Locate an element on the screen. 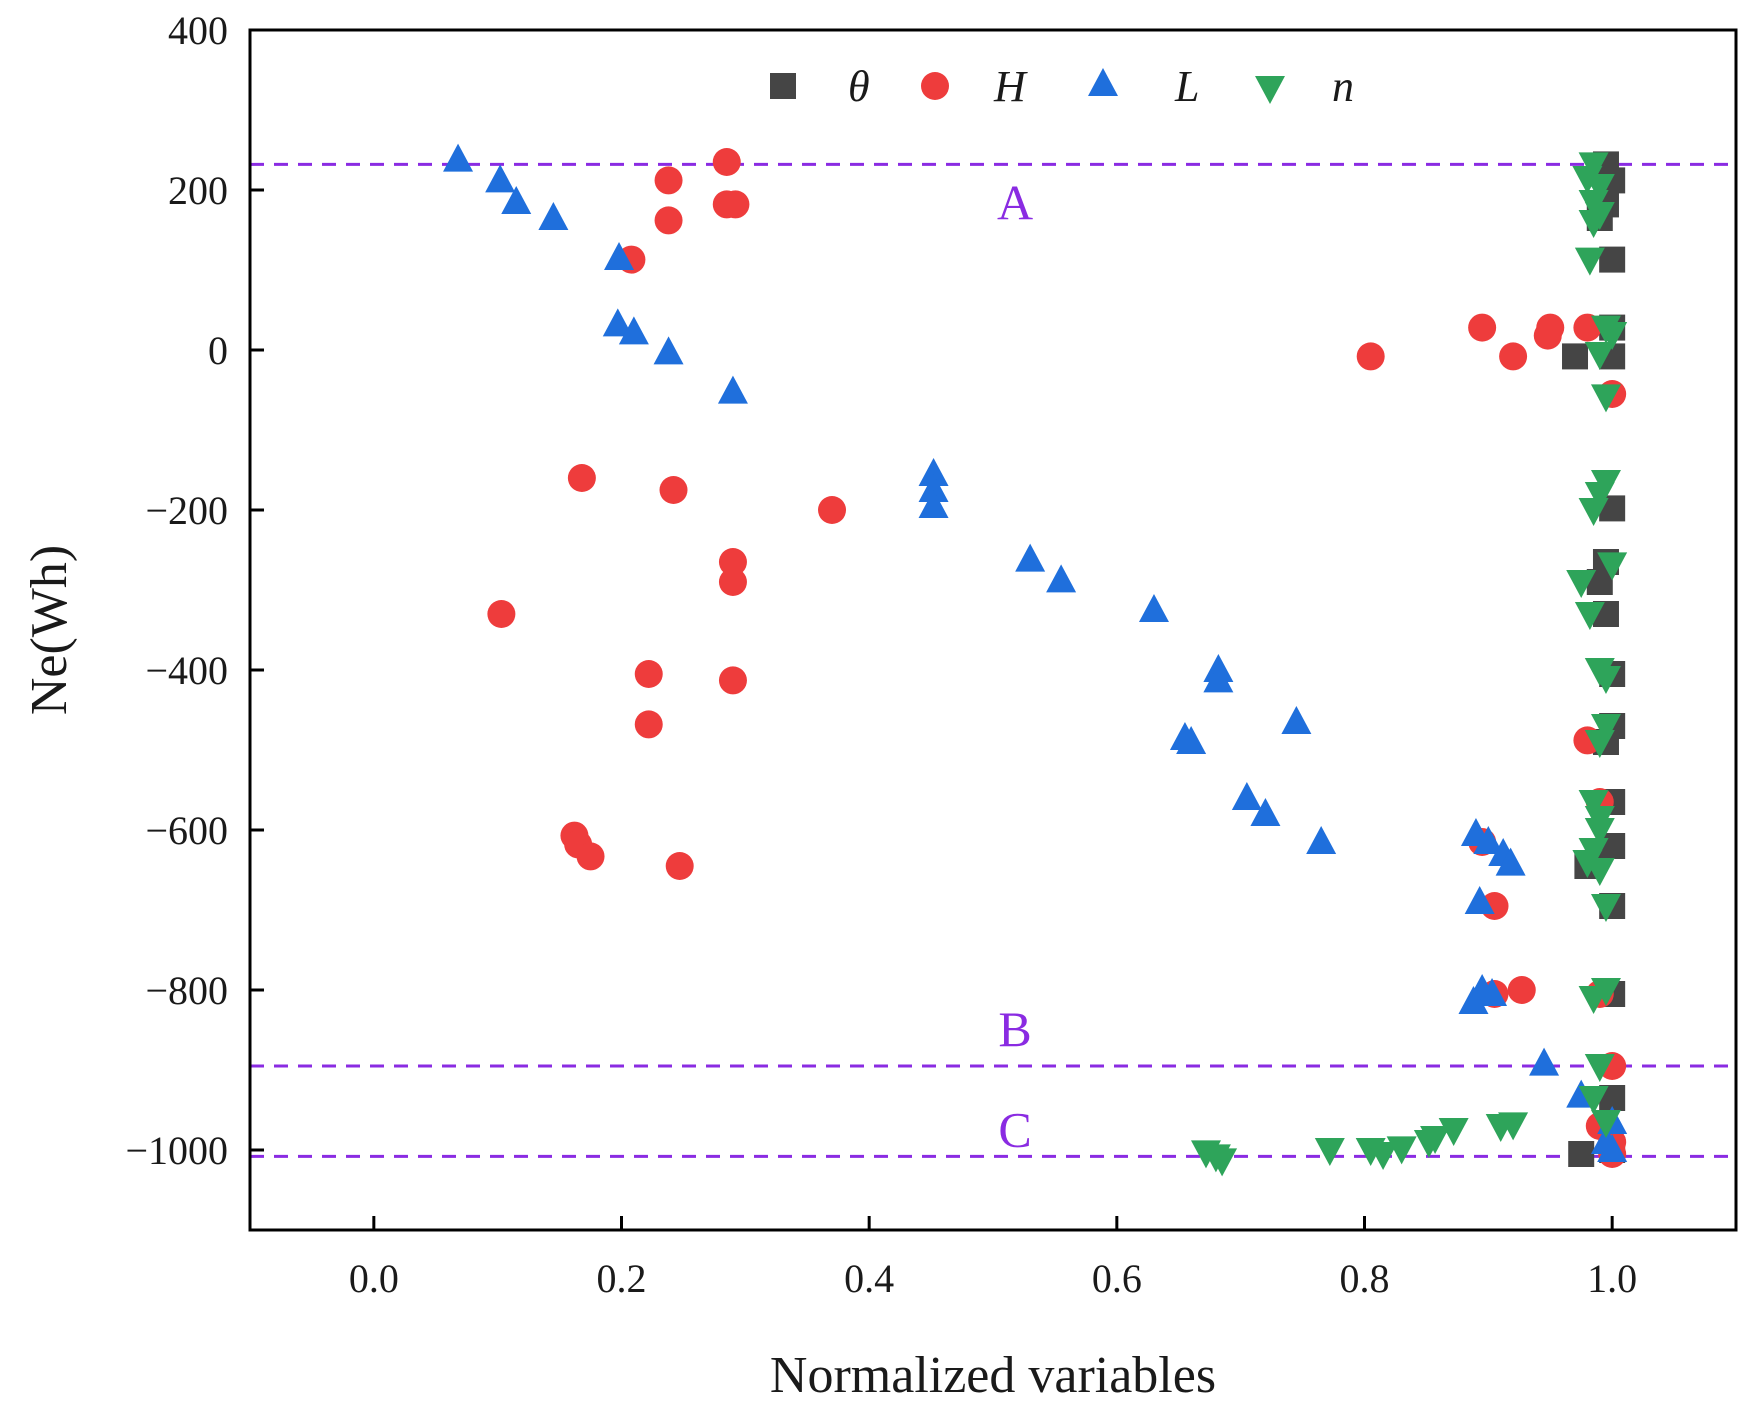  y-tick-label: 0 is located at coordinates (218, 350).